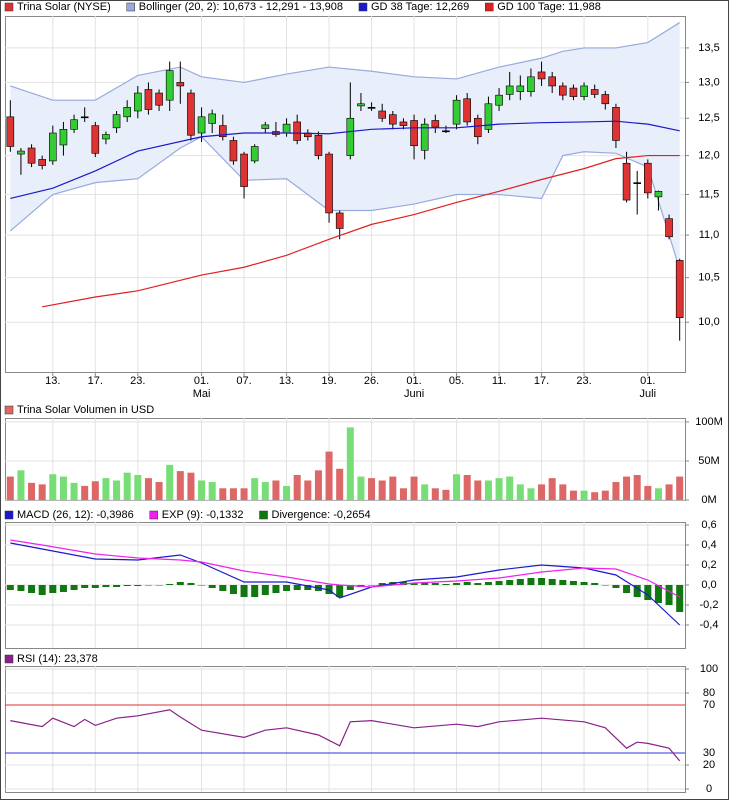 This screenshot has height=800, width=729. I want to click on legend-label: RSI (14): 23,378, so click(57, 659).